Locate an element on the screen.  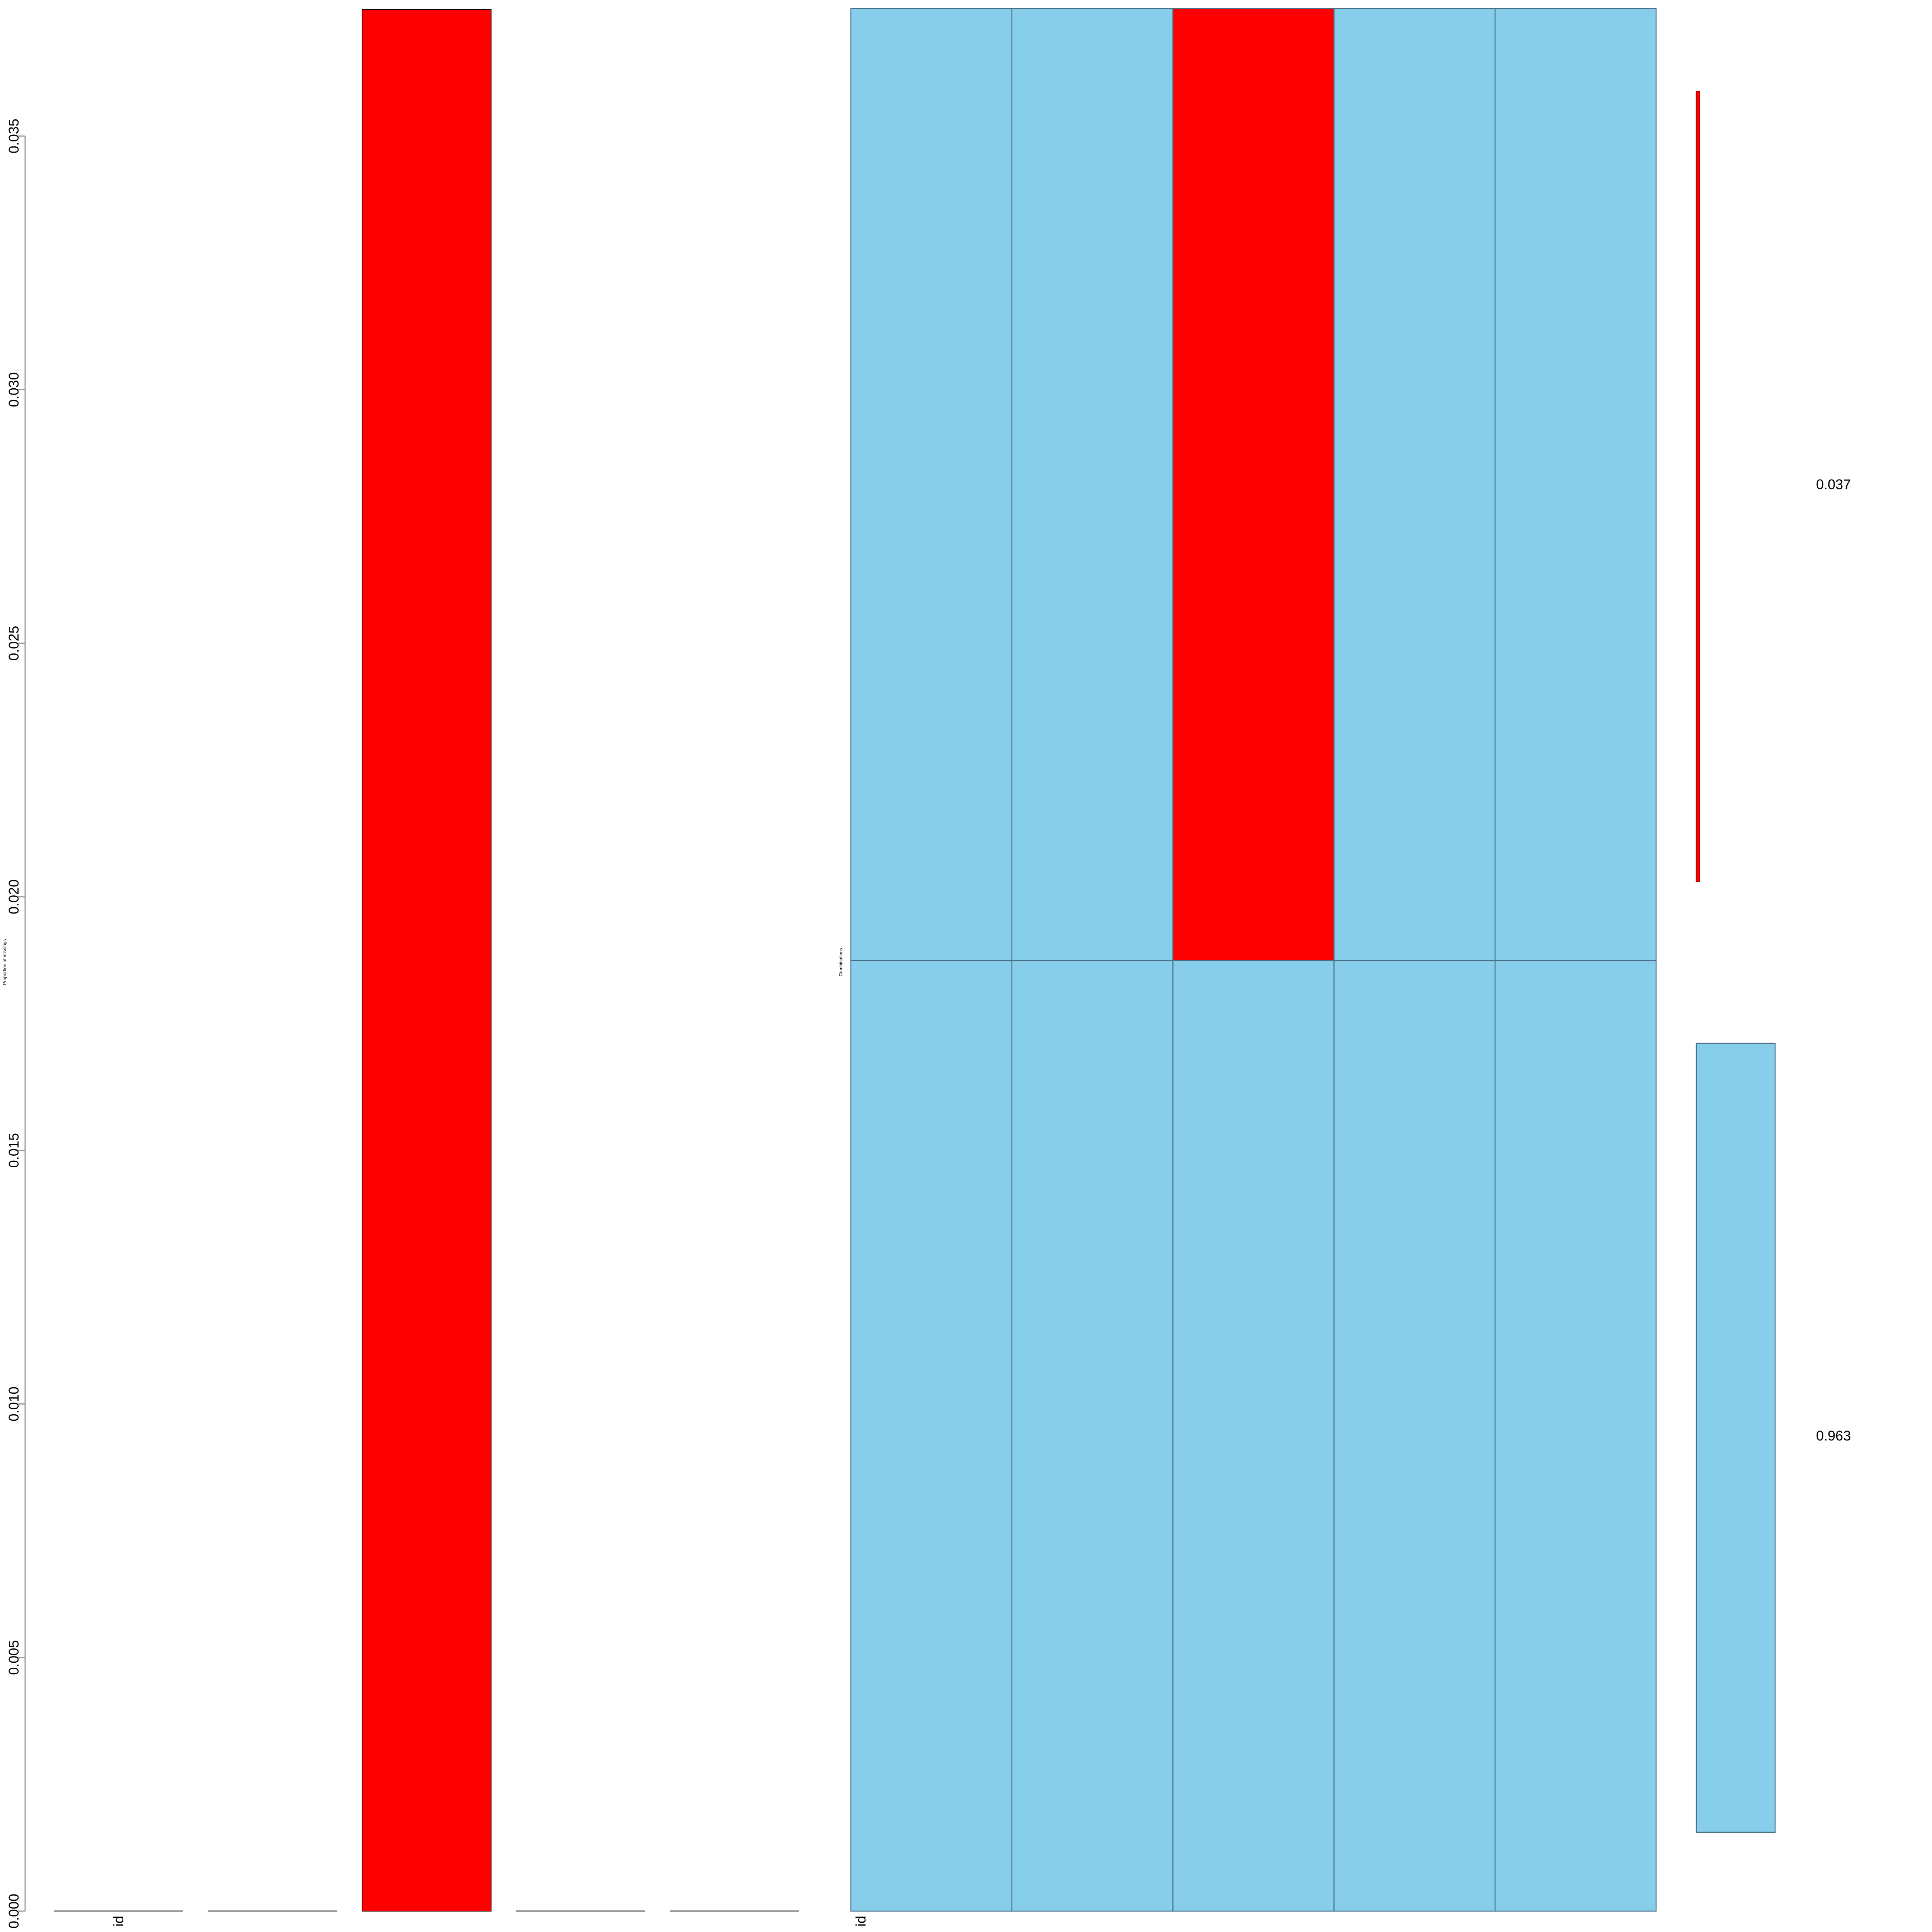
bar-y-tick-label: 0.020 is located at coordinates (14, 897).